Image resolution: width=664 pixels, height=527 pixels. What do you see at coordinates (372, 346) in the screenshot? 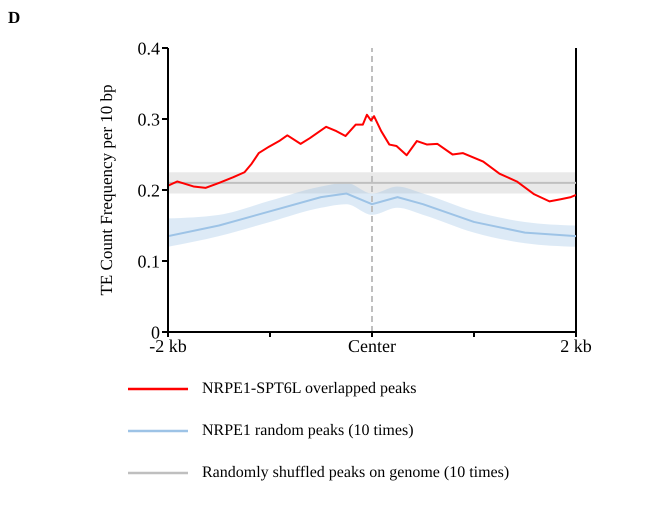
I see `x-tick-label: Center` at bounding box center [372, 346].